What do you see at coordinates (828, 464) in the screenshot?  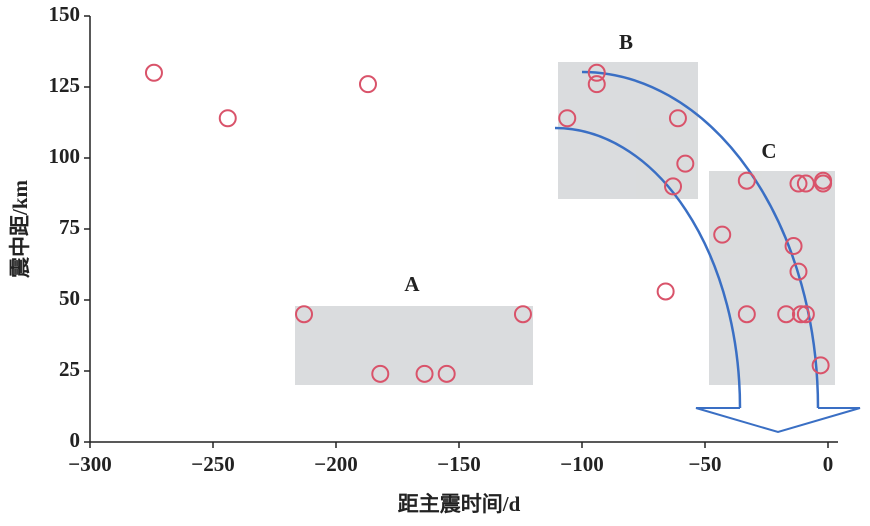 I see `x-tick-label: 0` at bounding box center [828, 464].